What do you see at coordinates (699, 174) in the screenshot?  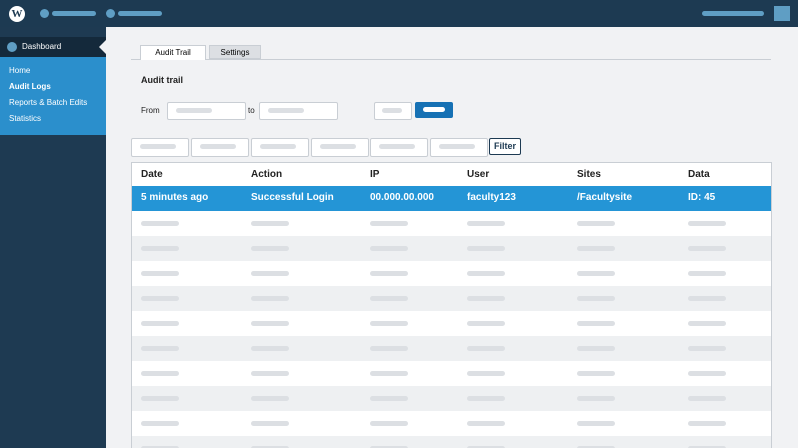 I see `column-header: Data` at bounding box center [699, 174].